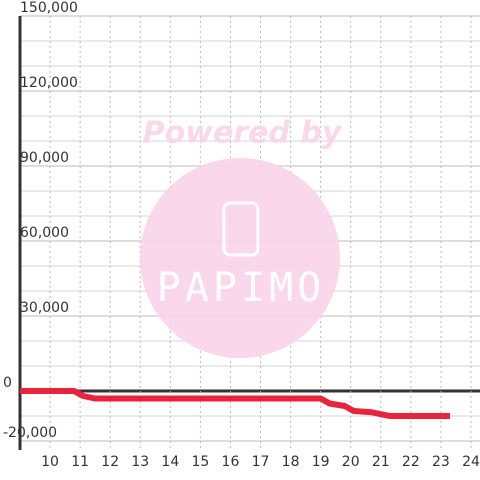 The width and height of the screenshot is (480, 480). I want to click on watermark-logo: PAPIMO, so click(241, 288).